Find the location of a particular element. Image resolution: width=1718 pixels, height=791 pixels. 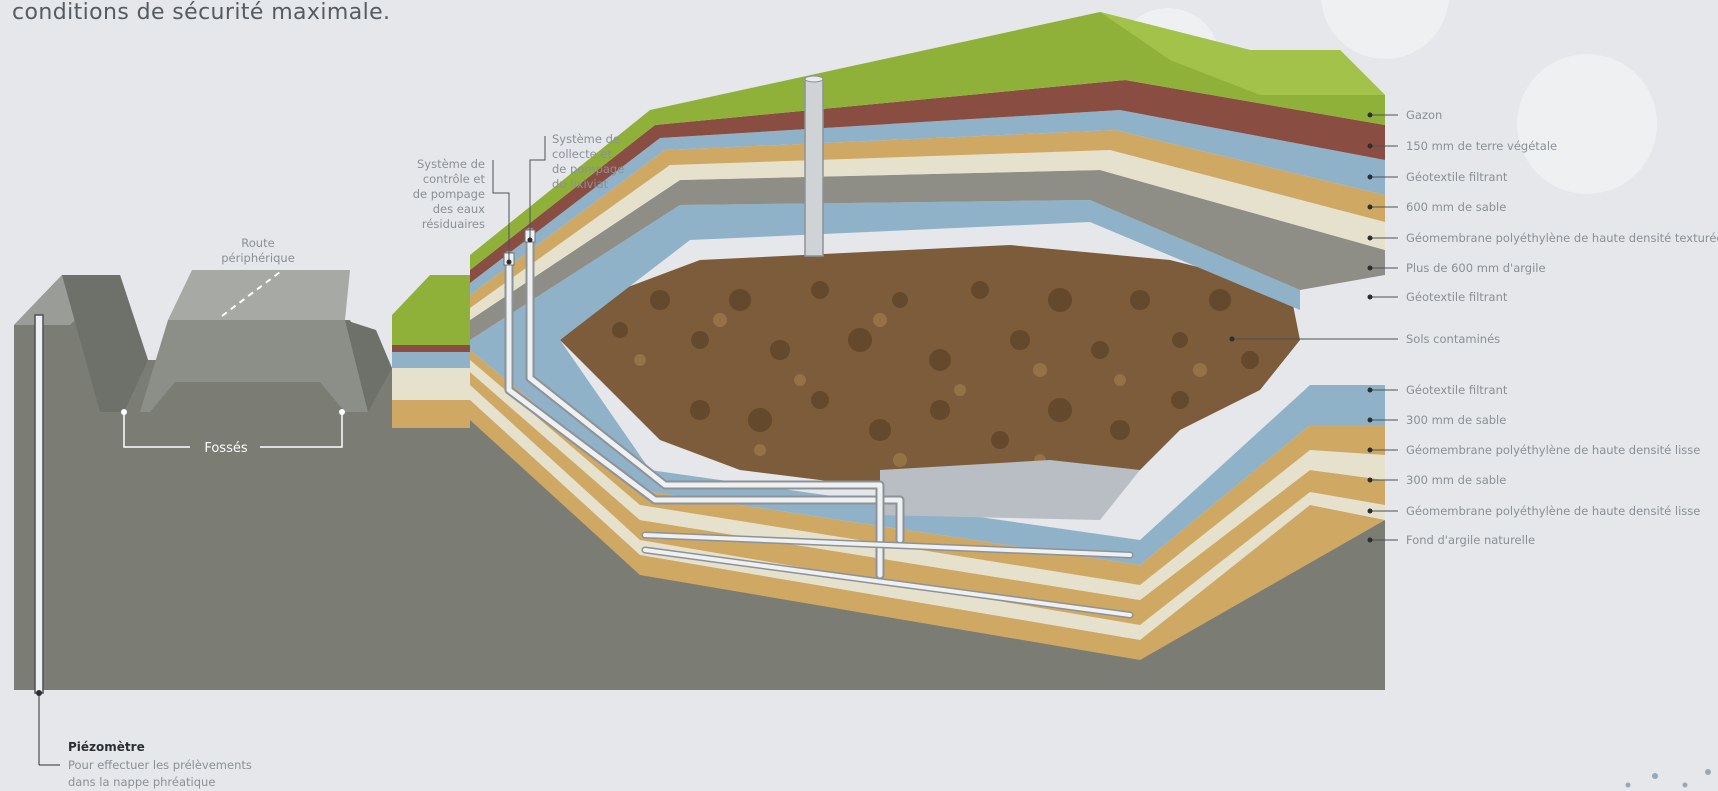

fosses-dot-right is located at coordinates (342, 412).